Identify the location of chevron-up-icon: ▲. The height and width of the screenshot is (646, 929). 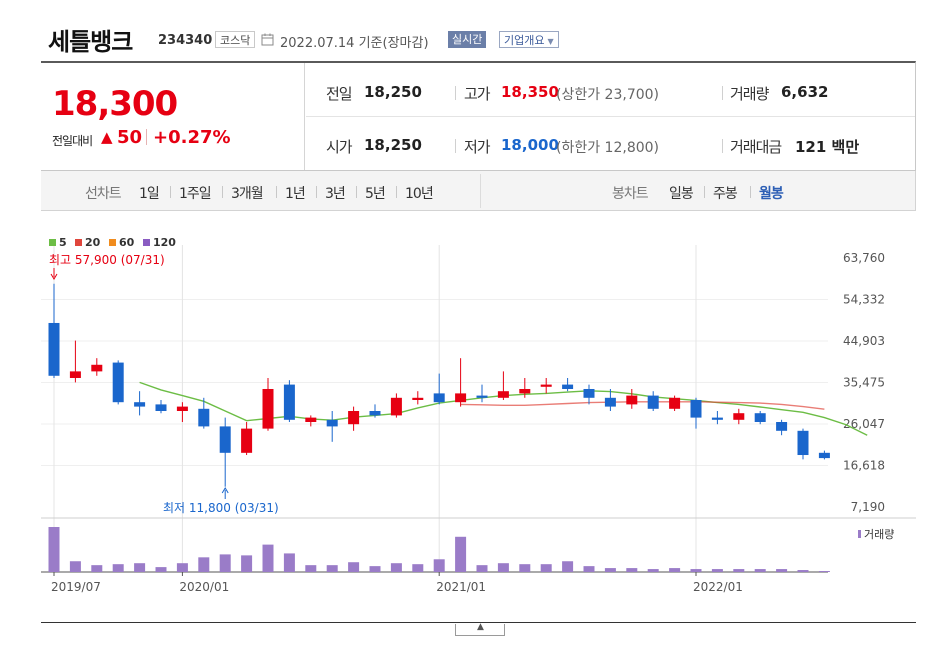
(480, 627).